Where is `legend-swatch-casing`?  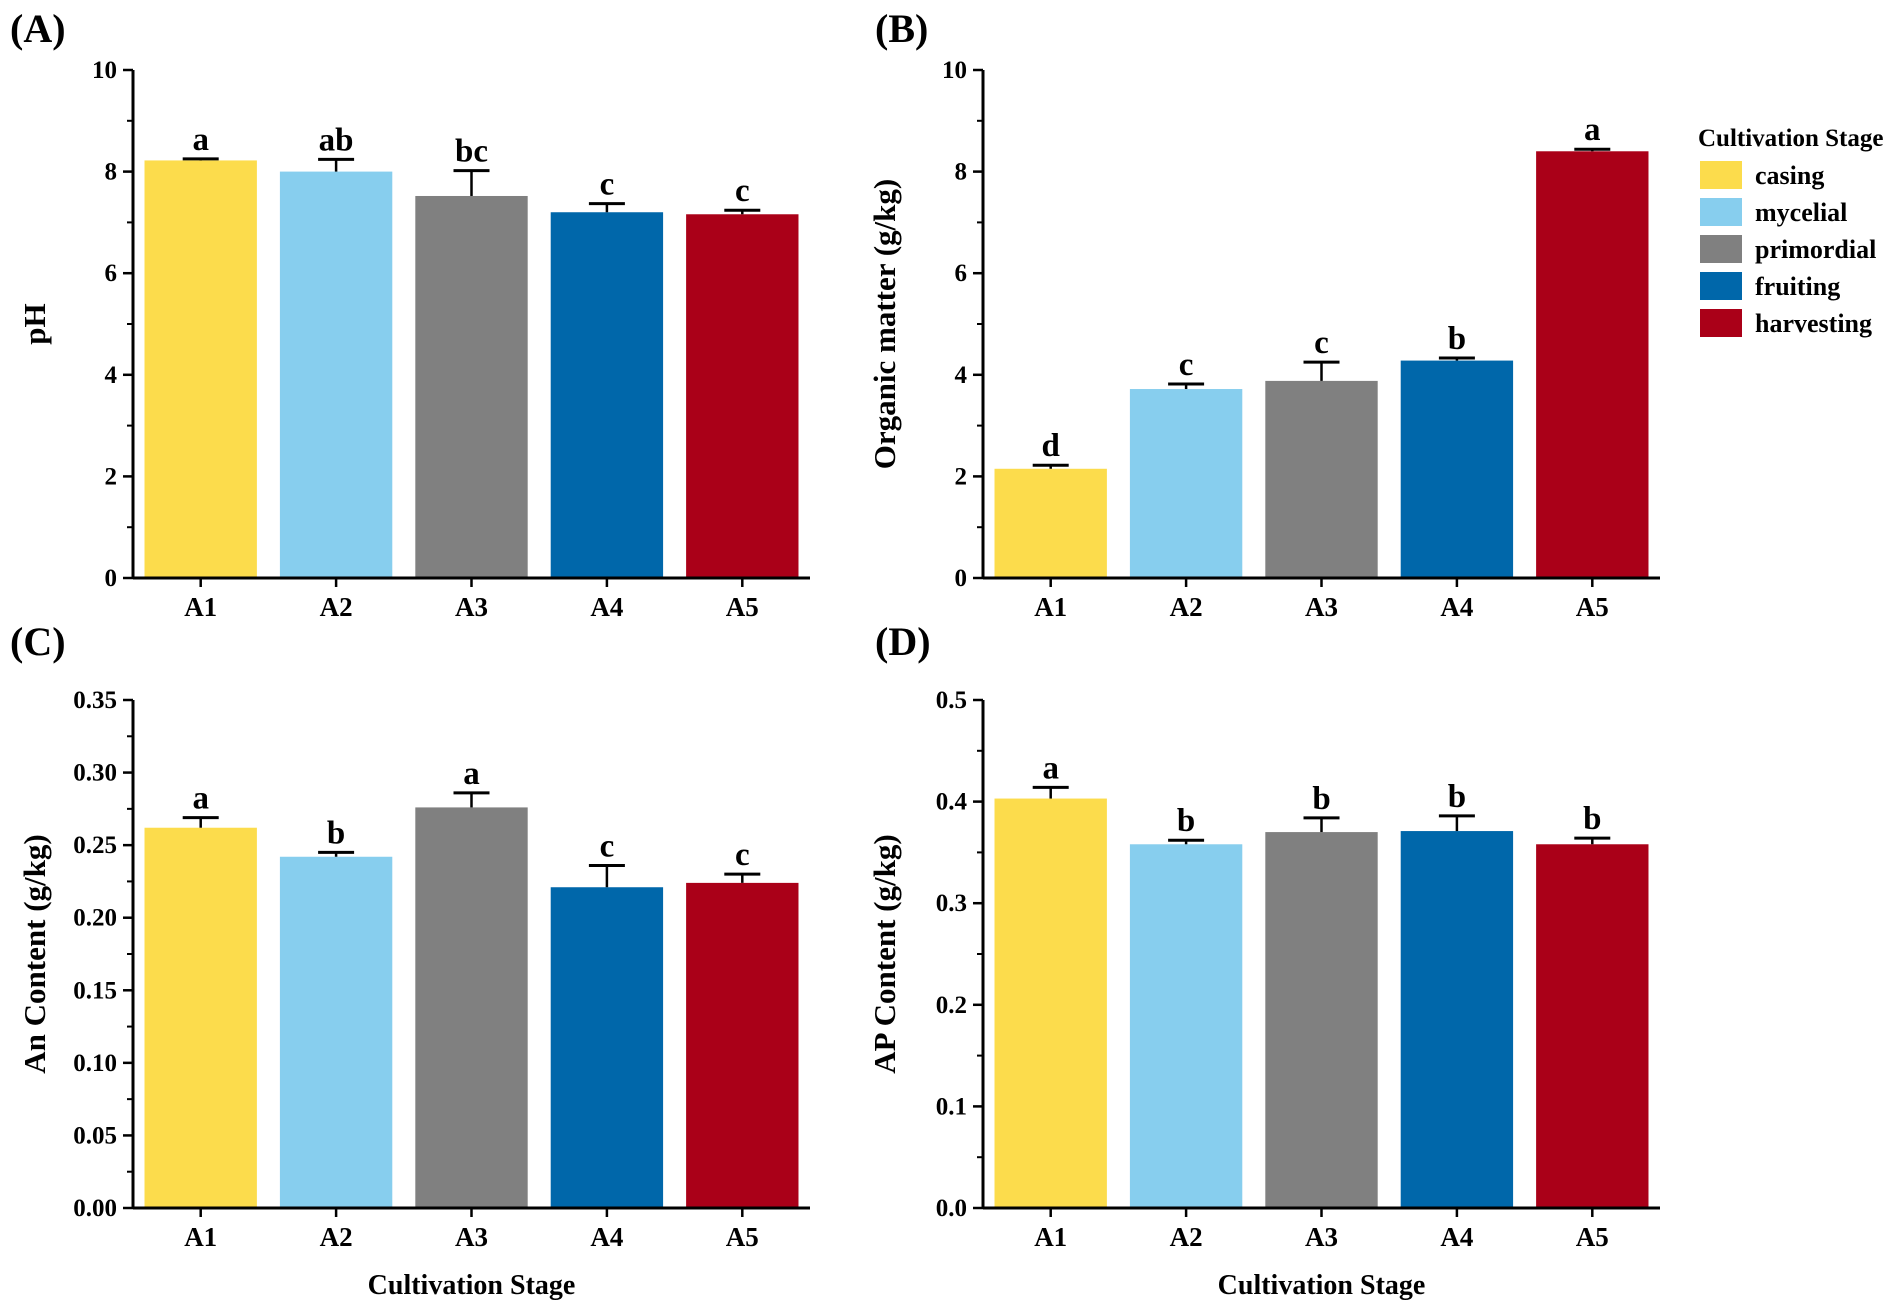 legend-swatch-casing is located at coordinates (1721, 175).